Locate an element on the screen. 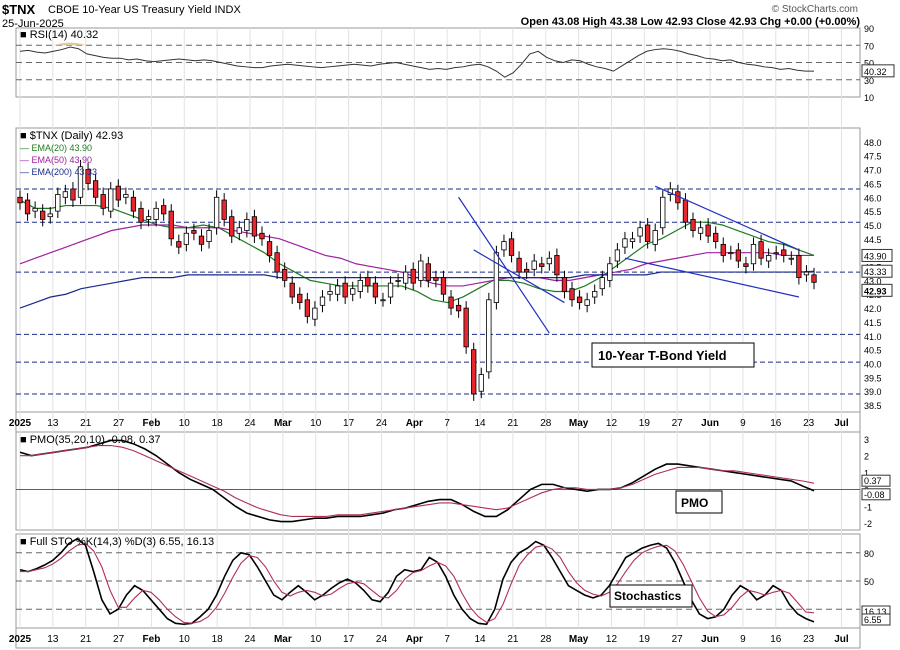  copyright: © StockCharts.com is located at coordinates (814, 9).